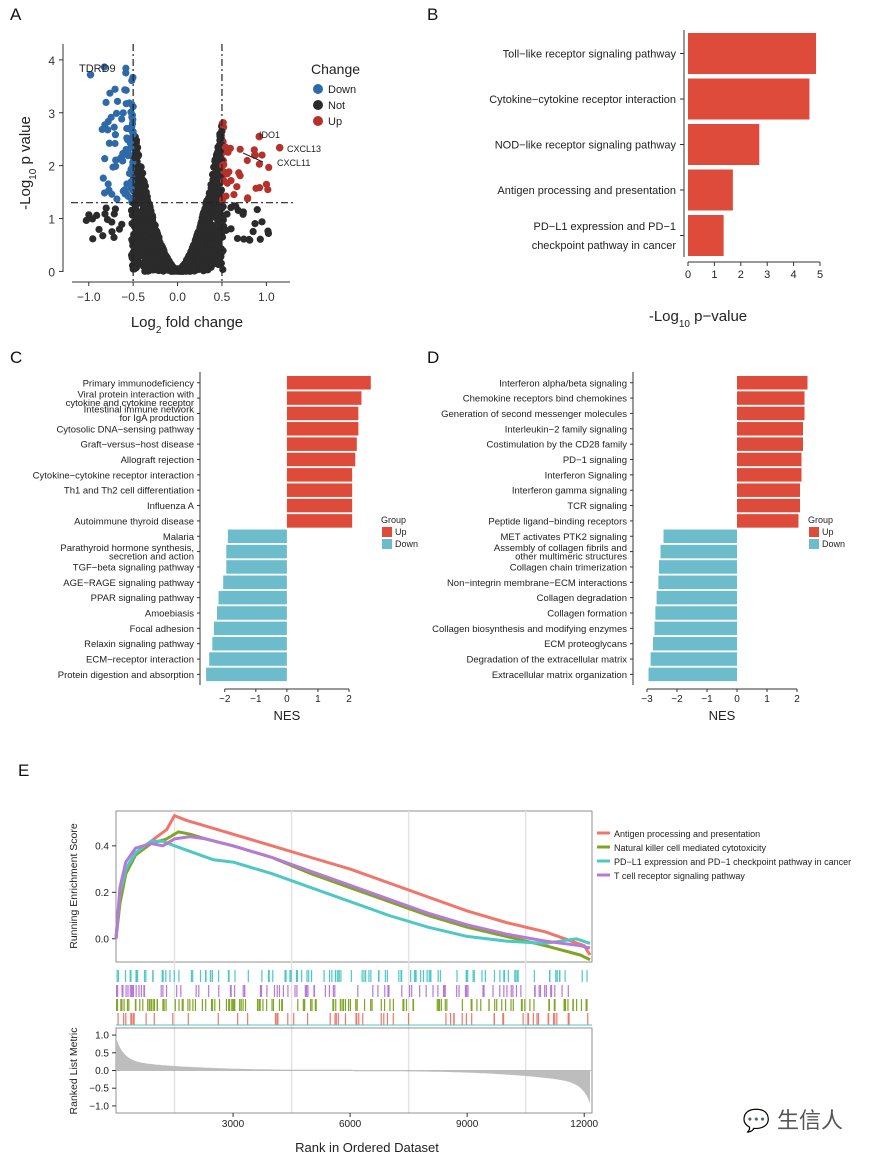  What do you see at coordinates (559, 675) in the screenshot?
I see `category-label-d: Extracellular matrix organization` at bounding box center [559, 675].